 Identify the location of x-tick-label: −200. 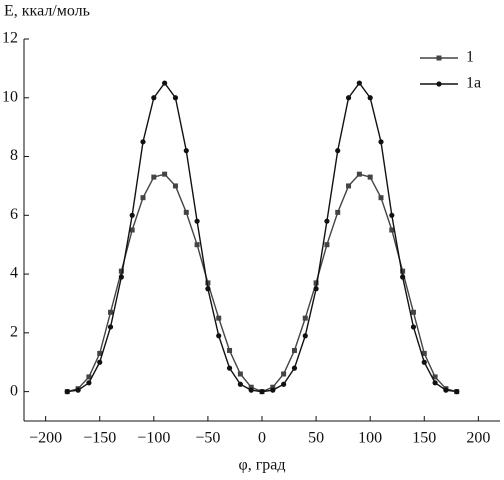
(45, 438).